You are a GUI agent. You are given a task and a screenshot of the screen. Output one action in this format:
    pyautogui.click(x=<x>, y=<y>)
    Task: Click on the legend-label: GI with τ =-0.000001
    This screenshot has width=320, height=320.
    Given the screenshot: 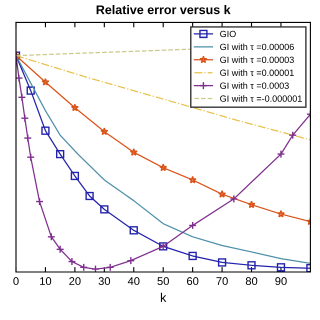 What is the action you would take?
    pyautogui.click(x=261, y=98)
    